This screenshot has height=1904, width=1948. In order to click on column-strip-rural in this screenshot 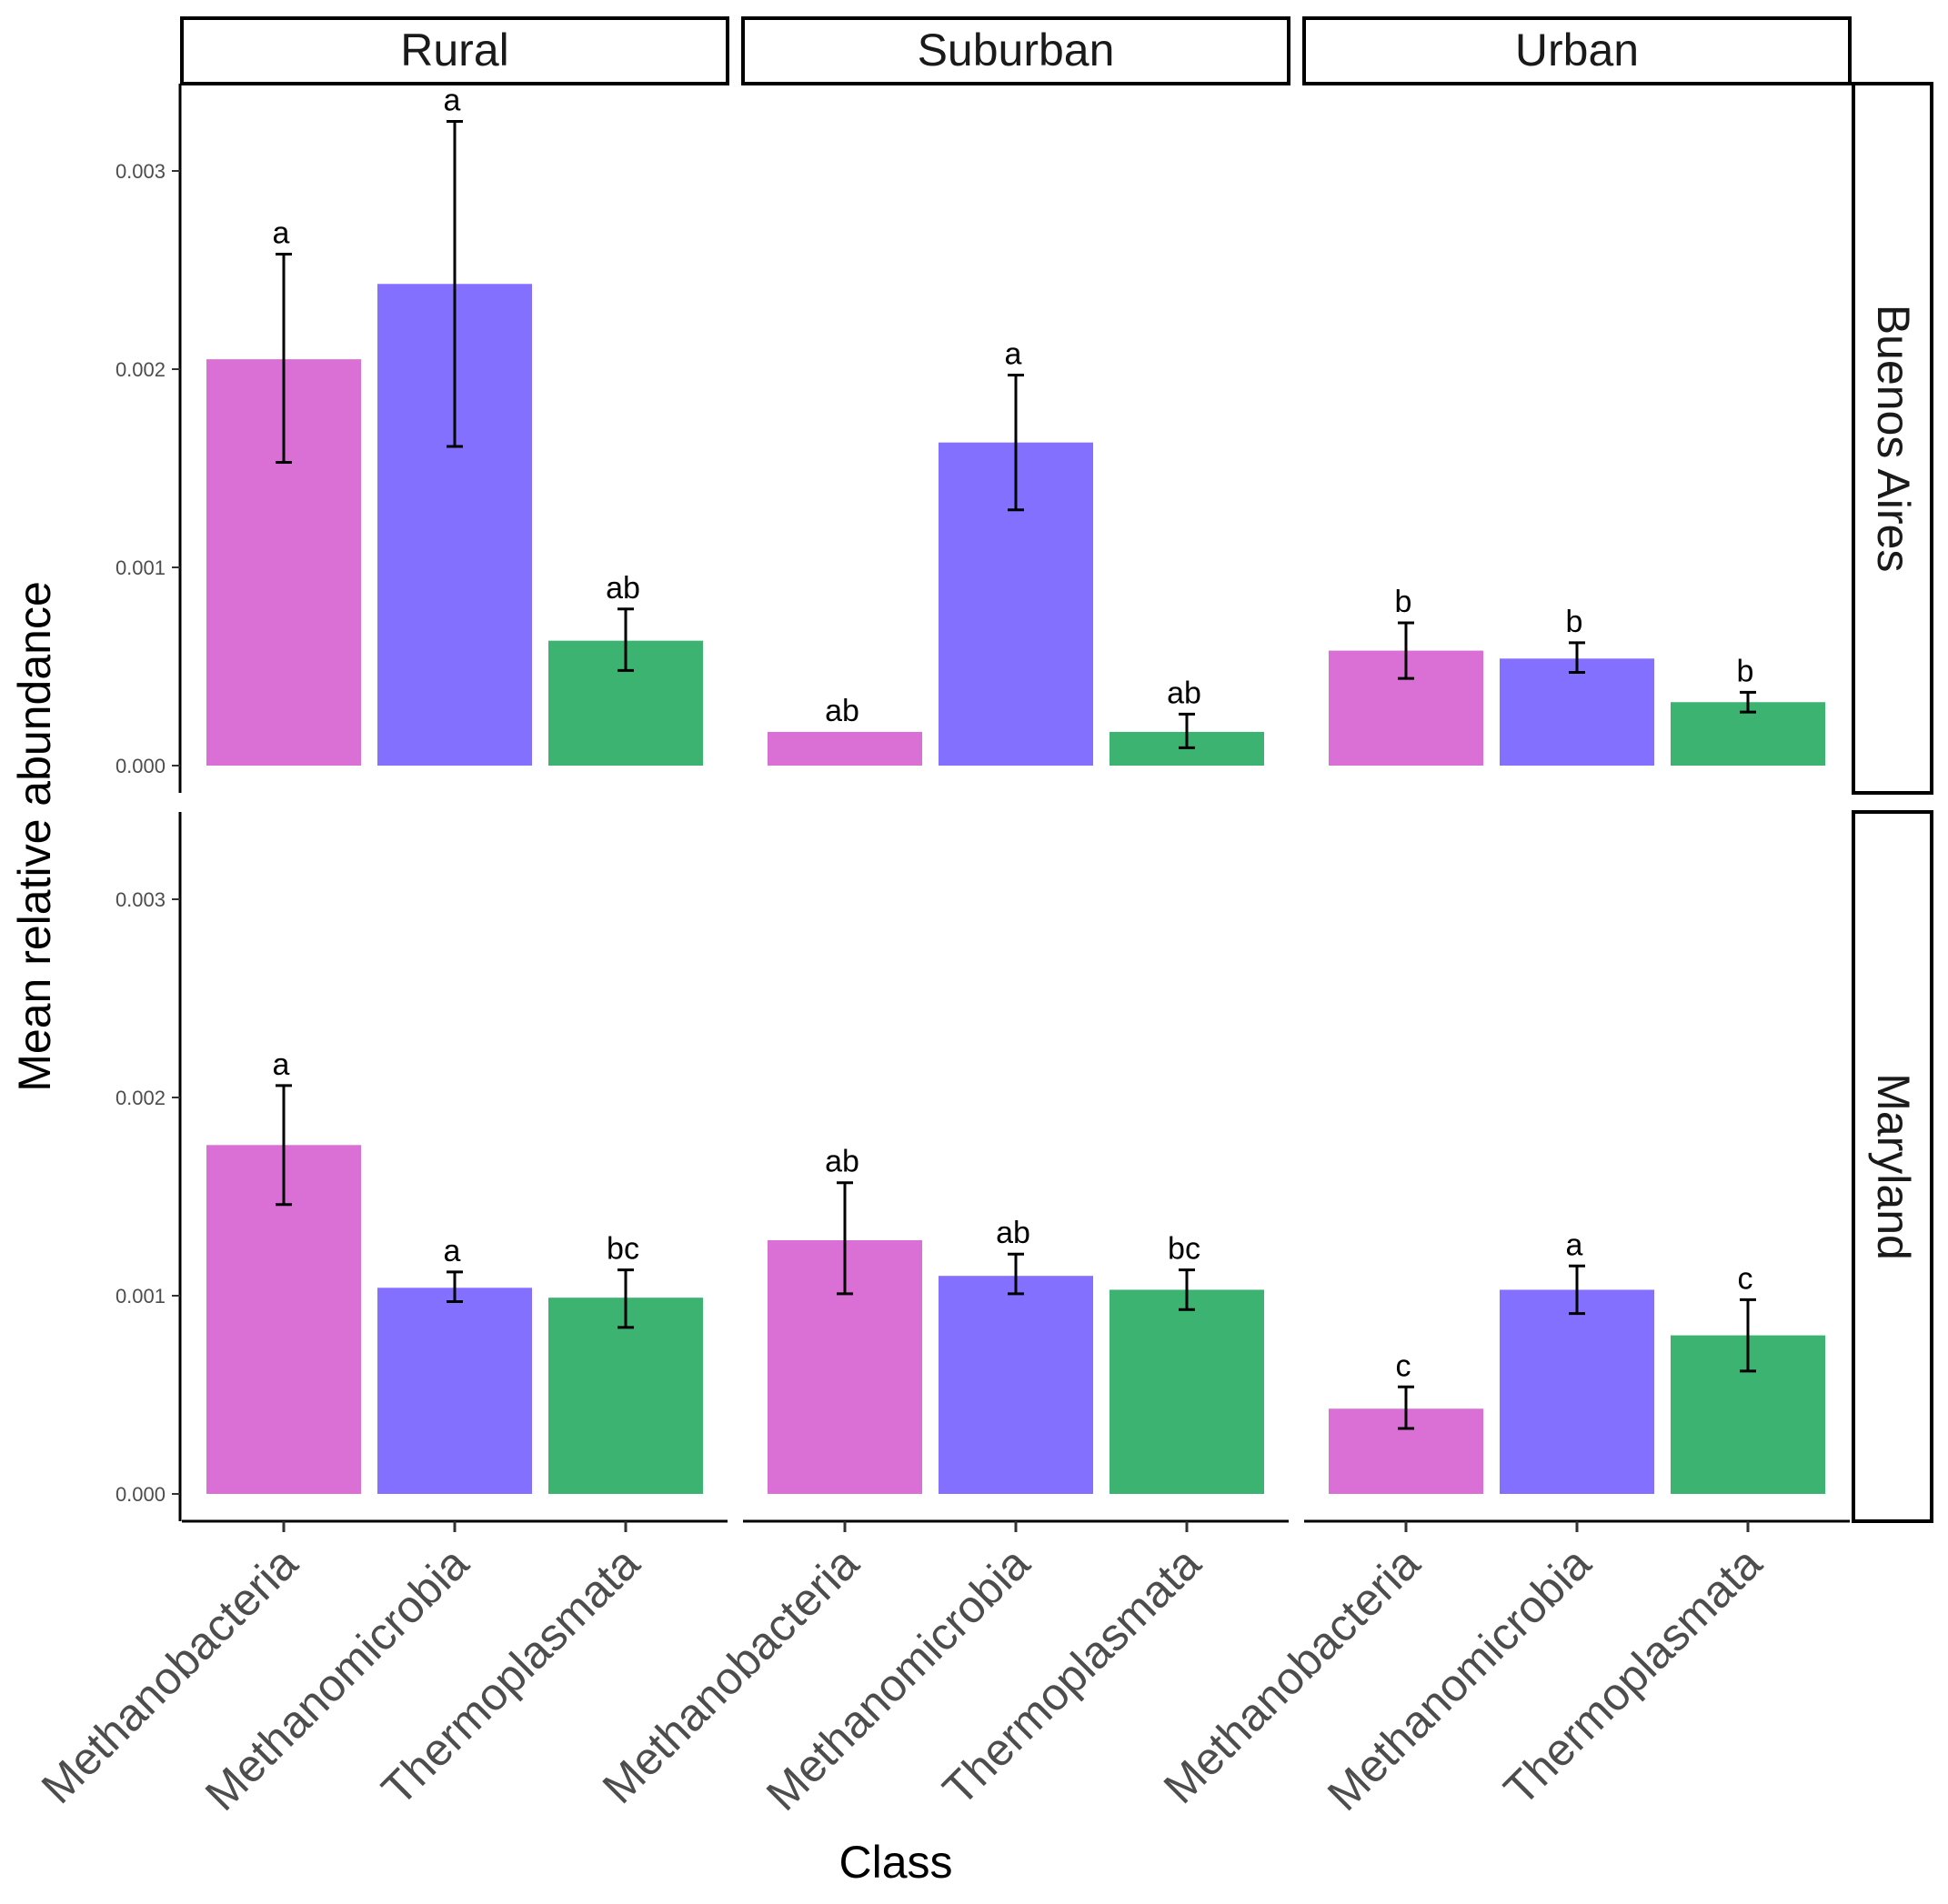, I will do `click(454, 50)`.